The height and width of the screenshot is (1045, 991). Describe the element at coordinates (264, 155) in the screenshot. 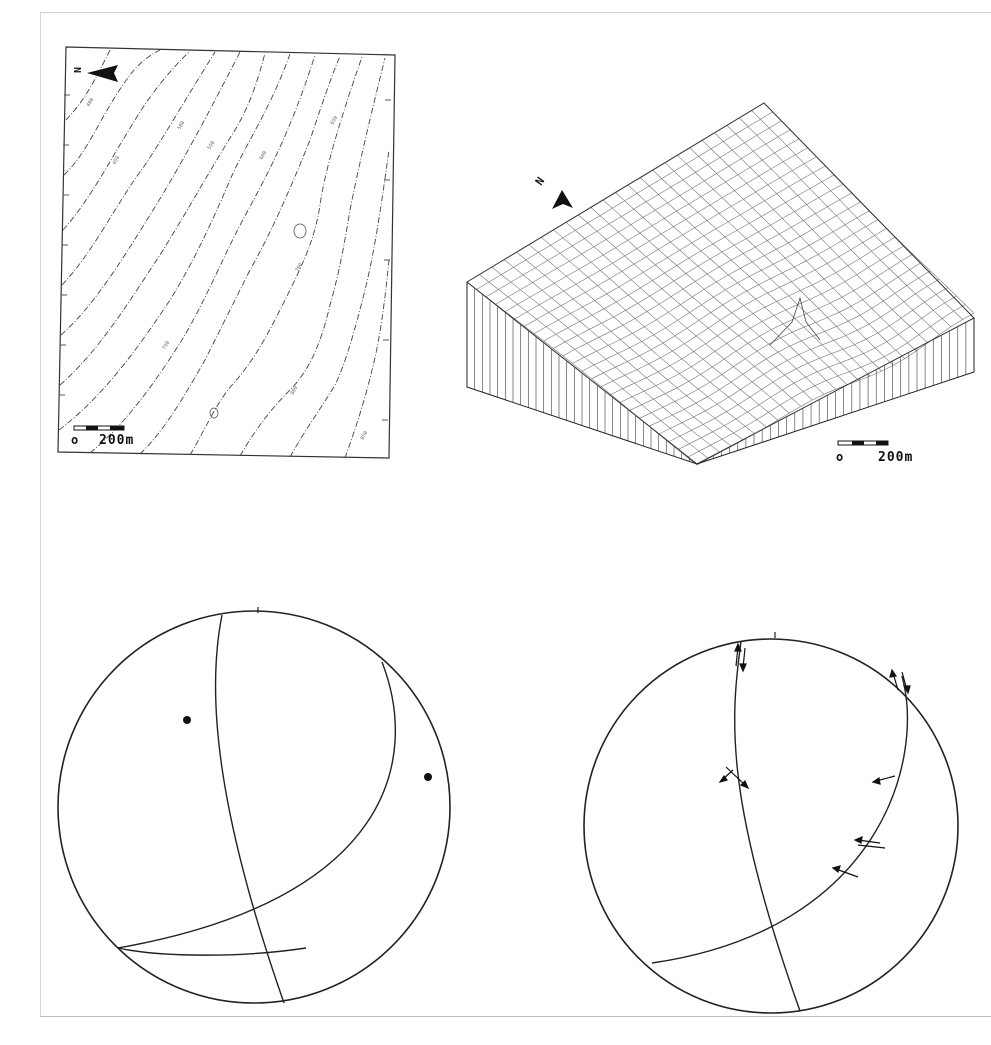

I see `contour-label: 600` at that location.